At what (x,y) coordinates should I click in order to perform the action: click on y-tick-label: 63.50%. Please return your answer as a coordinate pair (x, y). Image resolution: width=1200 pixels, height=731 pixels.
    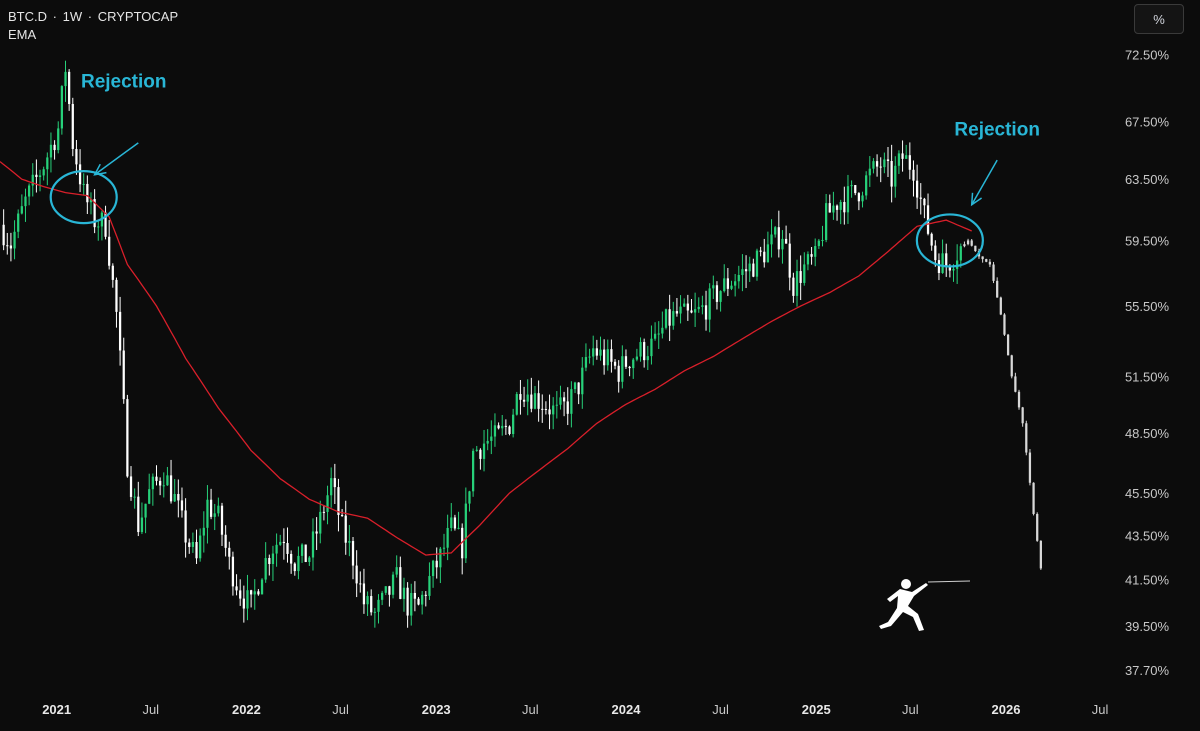
    Looking at the image, I should click on (1147, 179).